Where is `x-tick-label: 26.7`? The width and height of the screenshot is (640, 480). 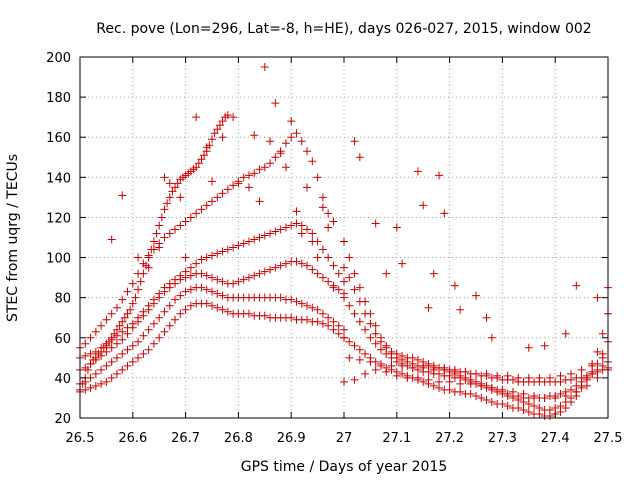 x-tick-label: 26.7 is located at coordinates (185, 438).